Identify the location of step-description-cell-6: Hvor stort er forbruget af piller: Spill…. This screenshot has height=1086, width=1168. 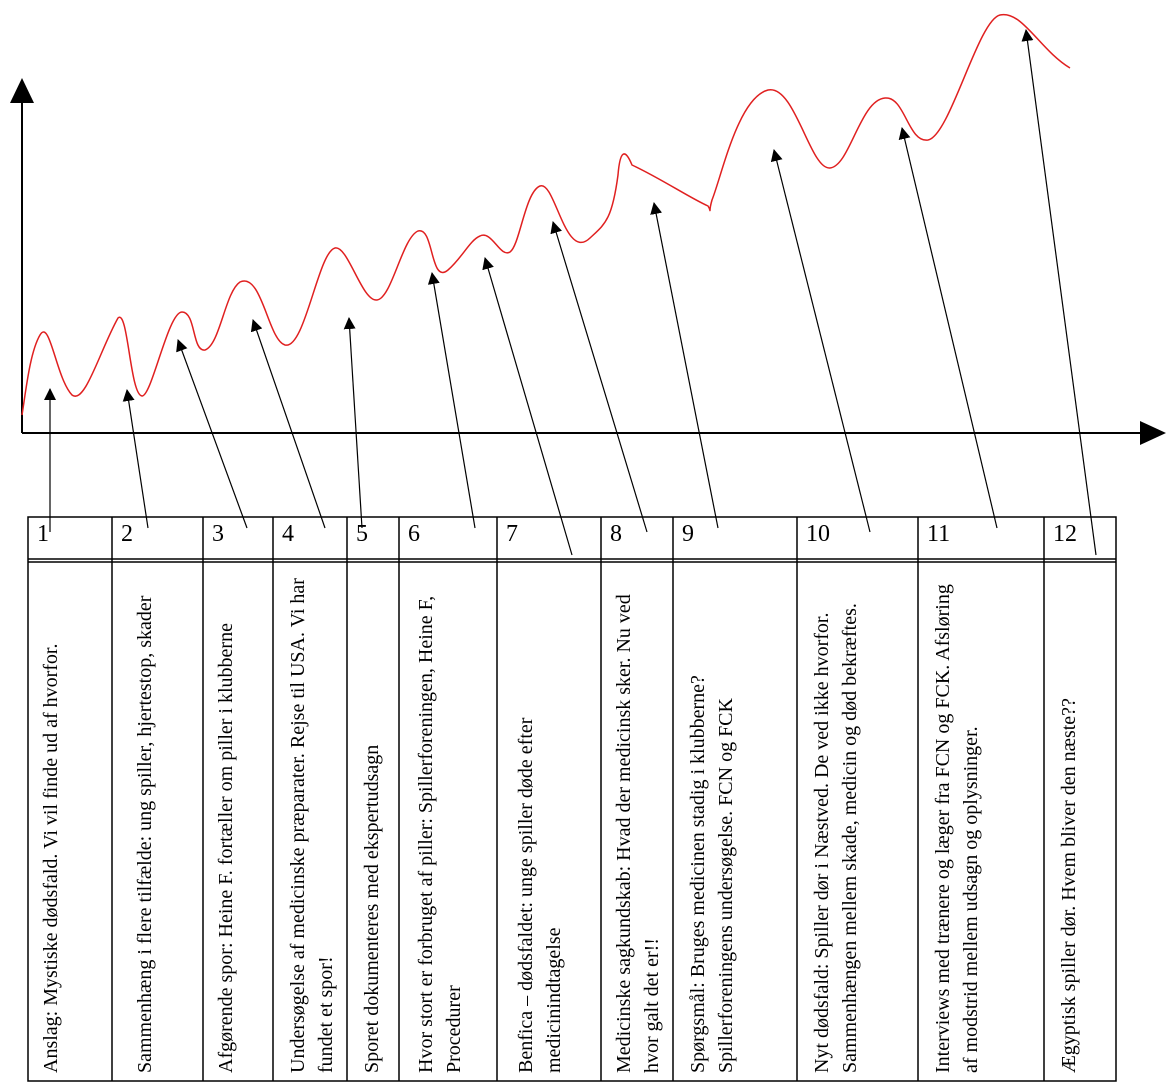
(448, 820).